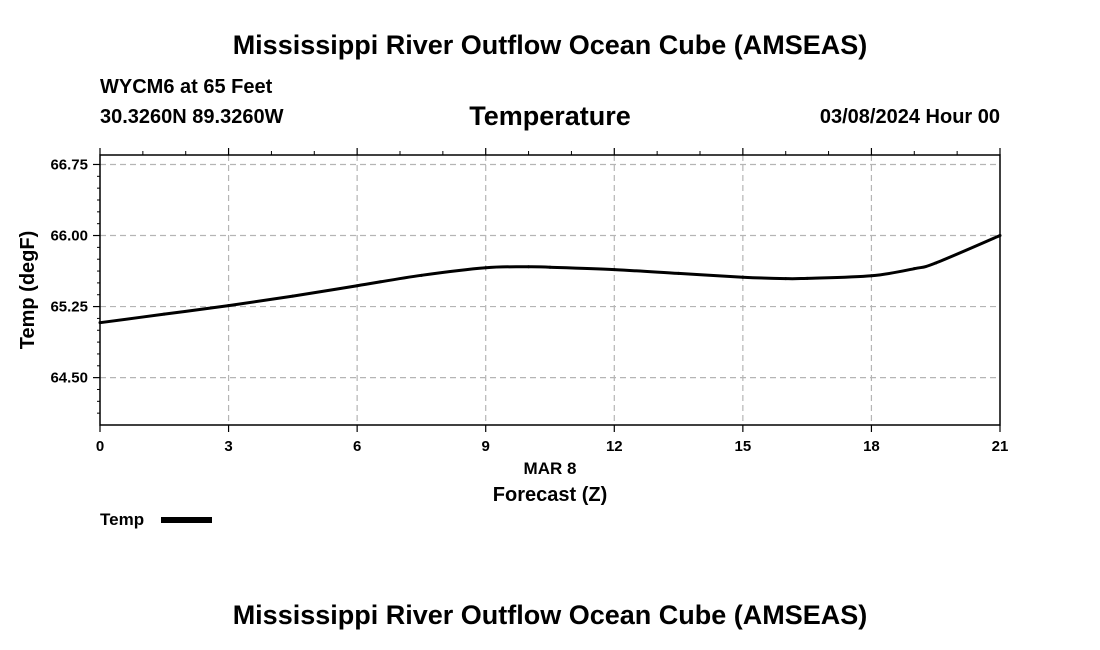 Image resolution: width=1100 pixels, height=650 pixels. Describe the element at coordinates (156, 519) in the screenshot. I see `legend: Temp` at that location.